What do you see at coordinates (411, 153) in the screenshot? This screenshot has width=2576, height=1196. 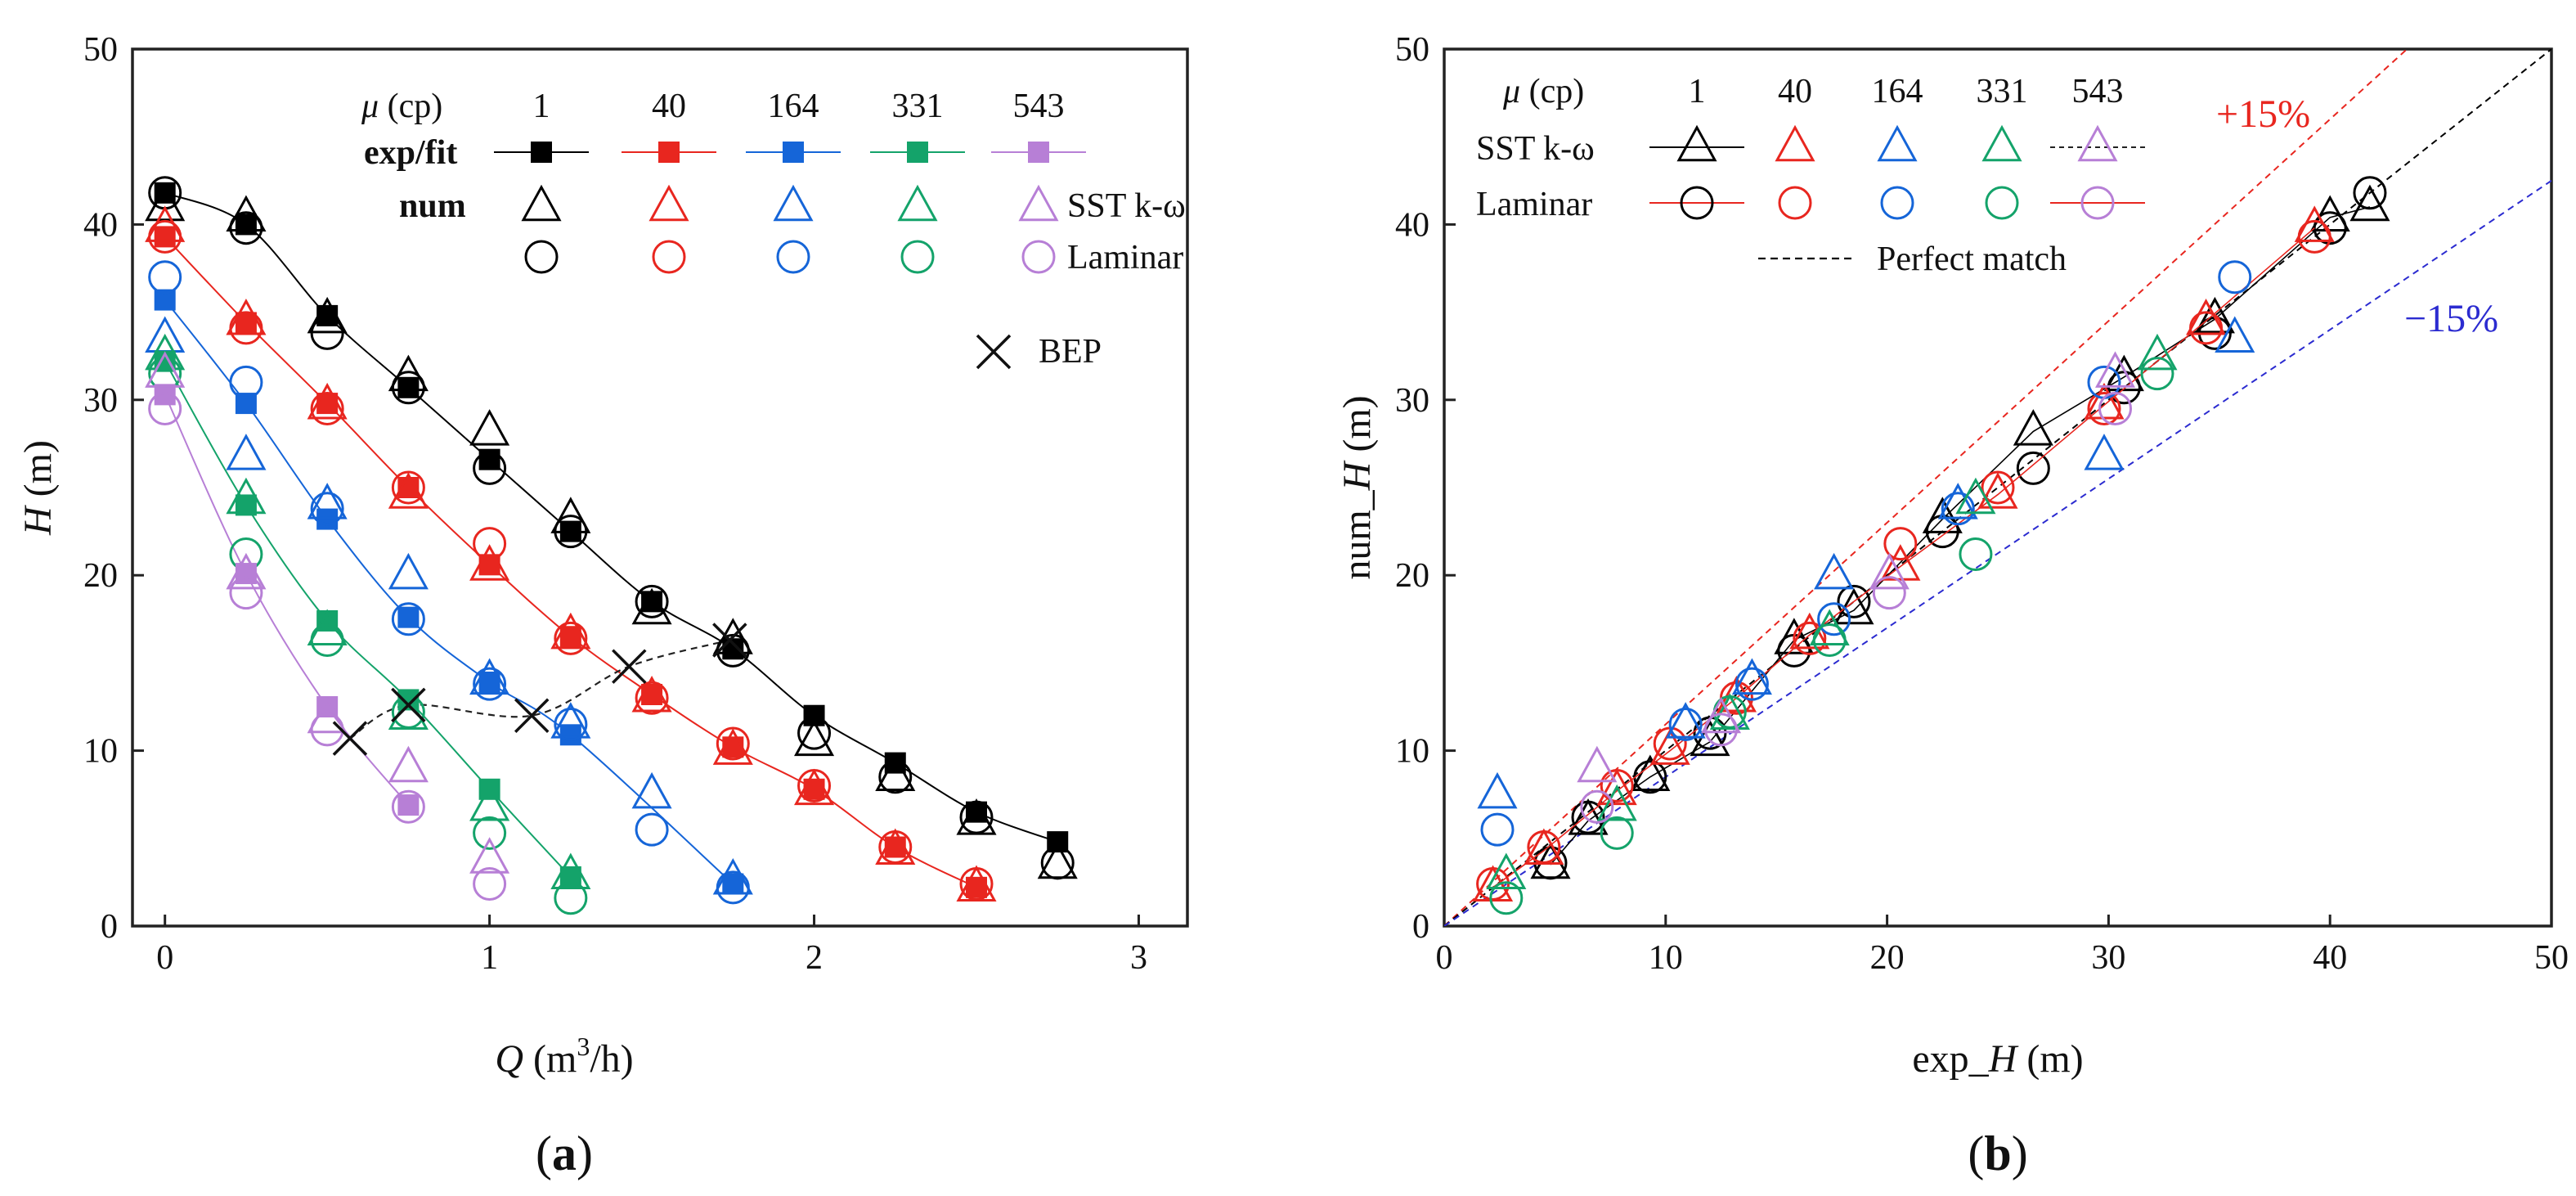 I see `legend-a-row-exp: exp/fit` at bounding box center [411, 153].